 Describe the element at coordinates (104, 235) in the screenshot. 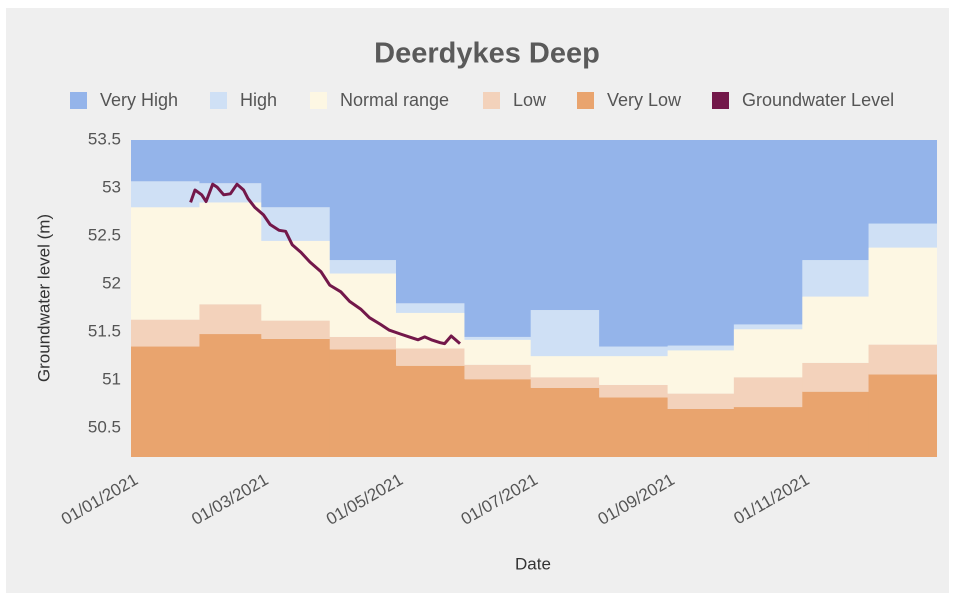

I see `y-tick-label: 52.5` at that location.